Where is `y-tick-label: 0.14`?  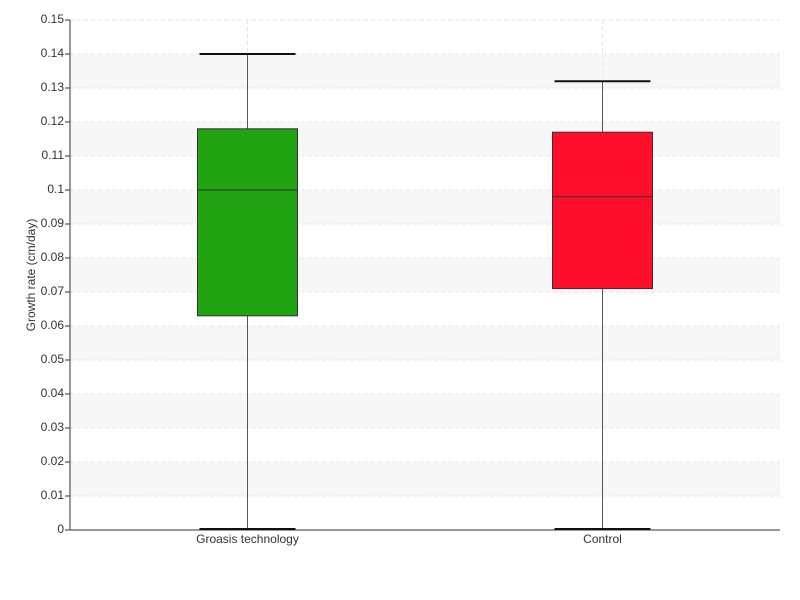 y-tick-label: 0.14 is located at coordinates (53, 53).